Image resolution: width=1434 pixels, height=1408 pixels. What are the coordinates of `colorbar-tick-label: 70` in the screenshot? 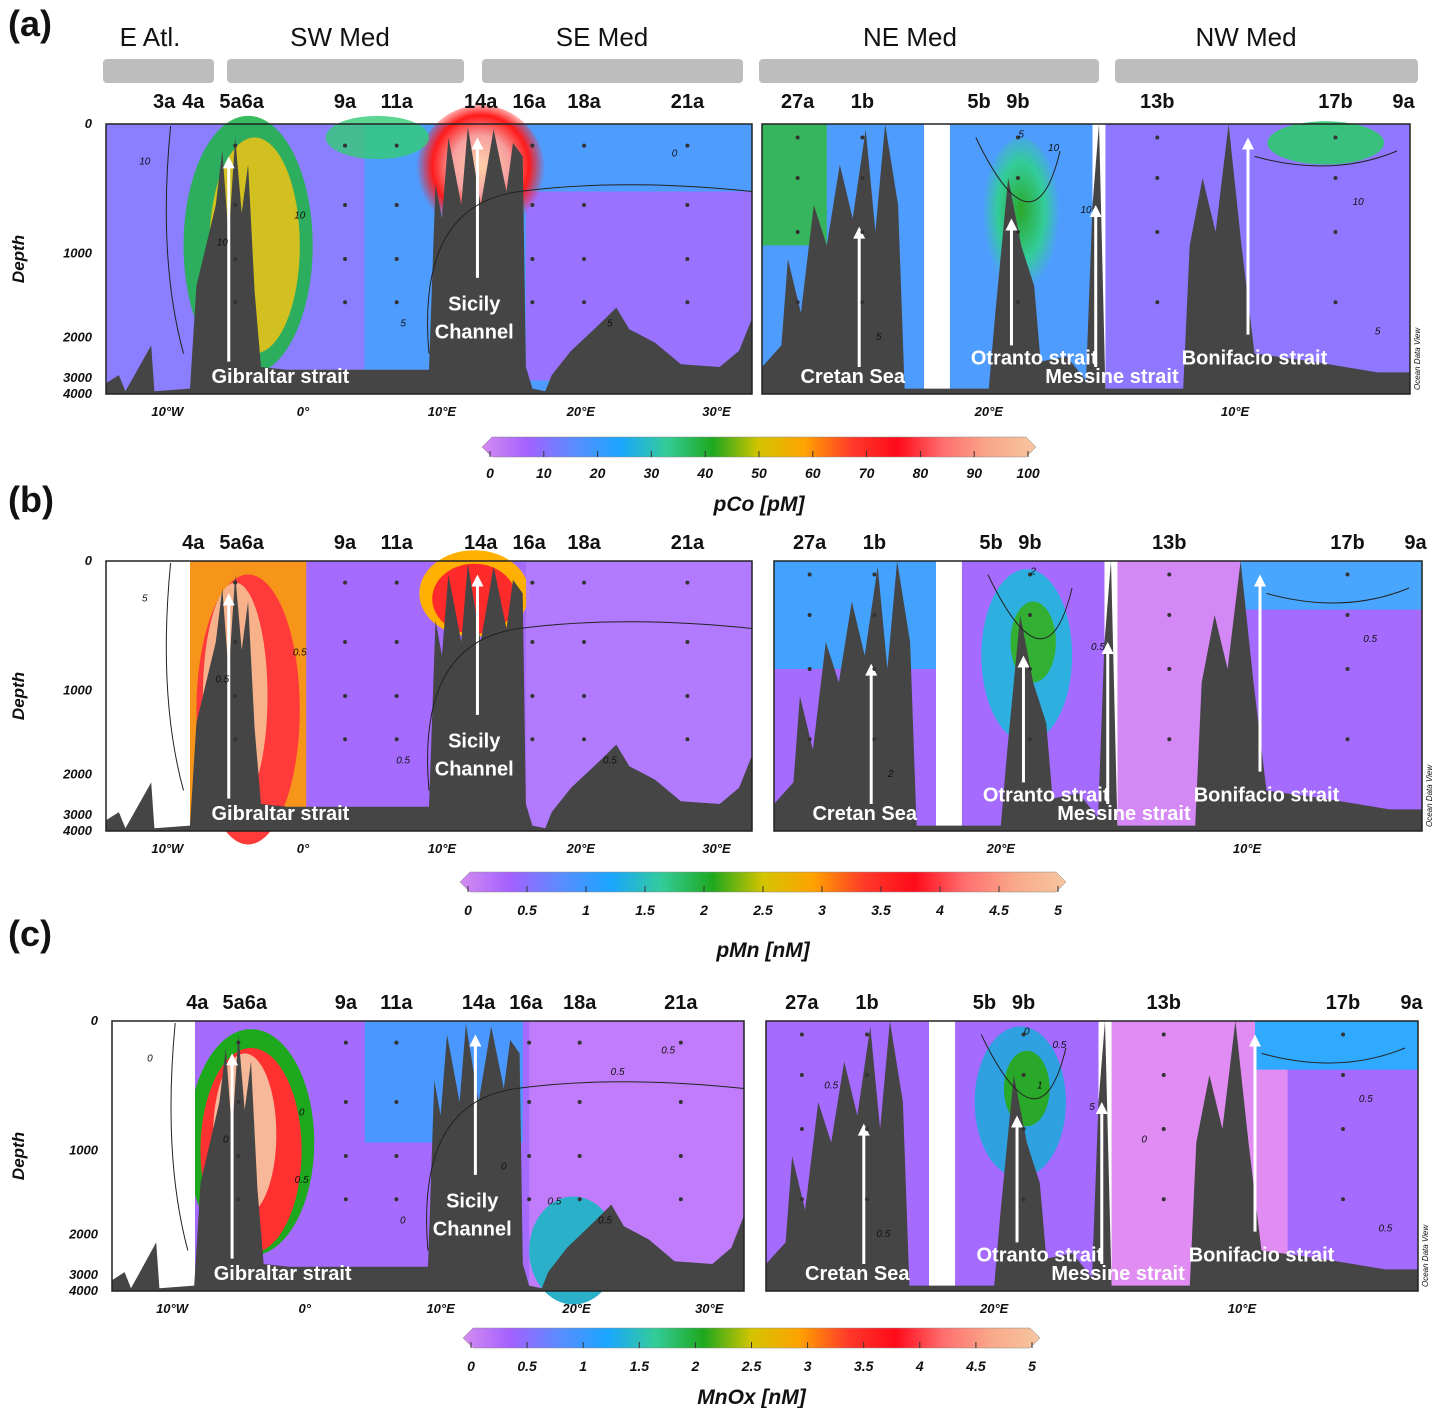 It's located at (867, 473).